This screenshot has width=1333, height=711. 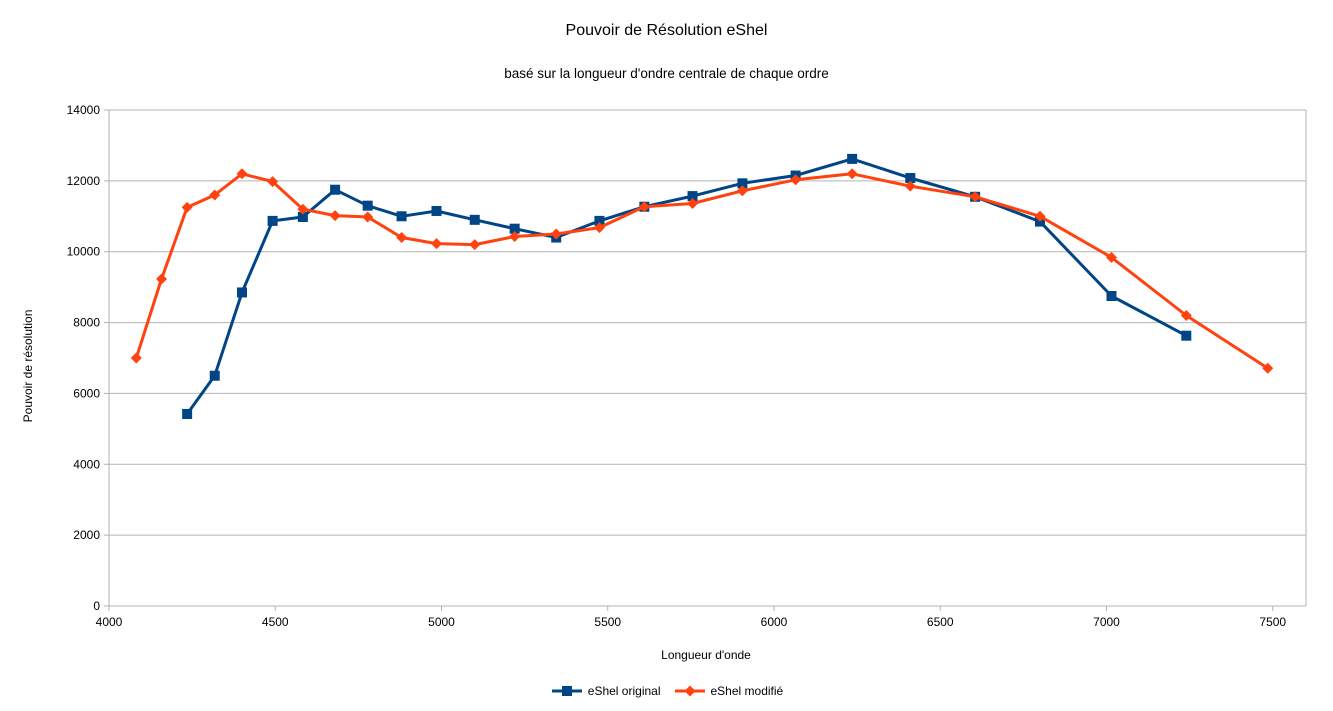 What do you see at coordinates (1106, 622) in the screenshot?
I see `x-tick-label: 7000` at bounding box center [1106, 622].